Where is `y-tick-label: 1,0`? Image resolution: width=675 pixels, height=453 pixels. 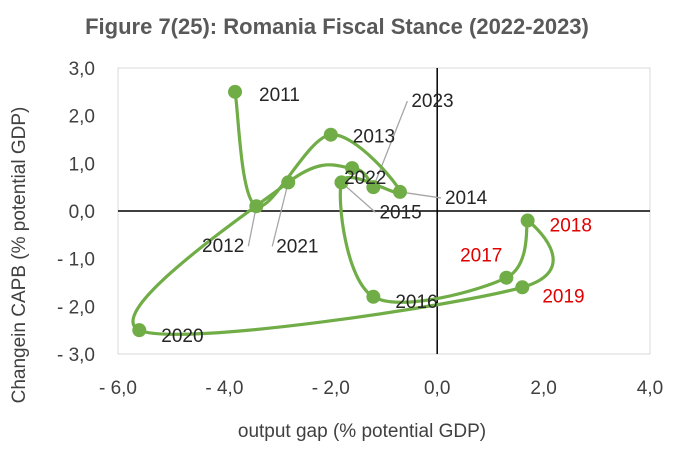
y-tick-label: 1,0 is located at coordinates (82, 164).